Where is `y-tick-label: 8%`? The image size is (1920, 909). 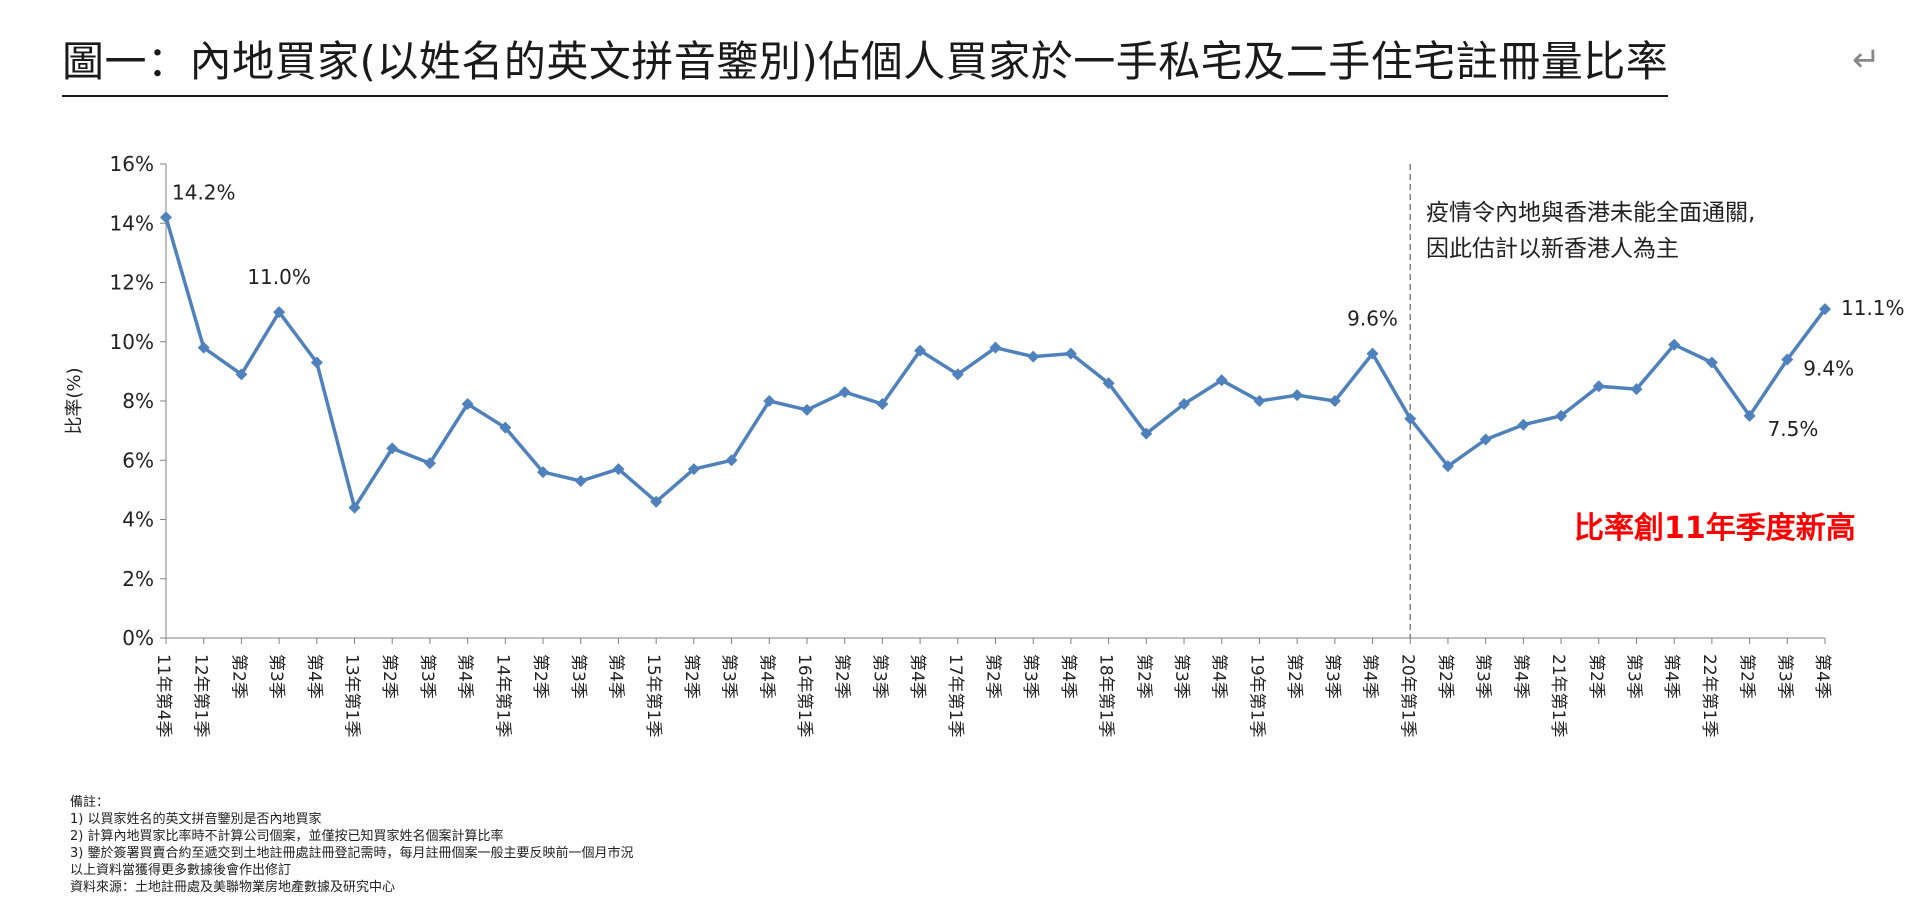
y-tick-label: 8% is located at coordinates (138, 401).